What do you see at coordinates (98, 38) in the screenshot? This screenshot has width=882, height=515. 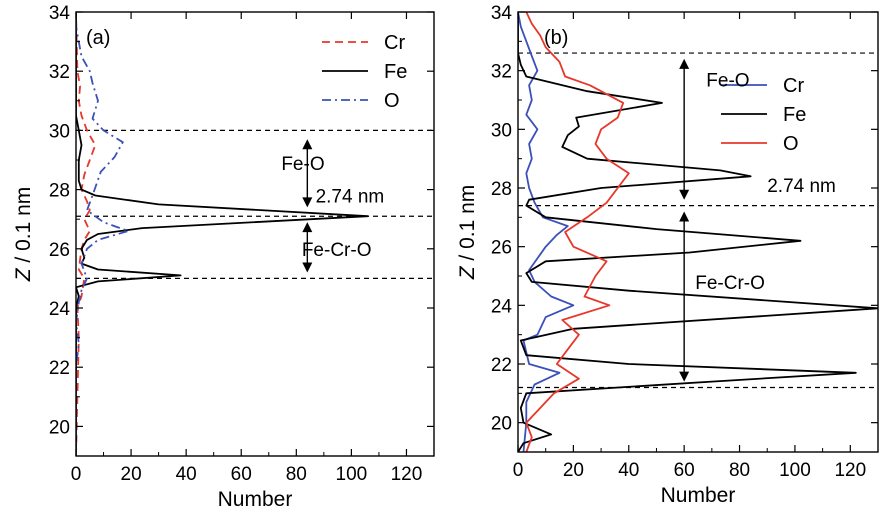 I see `panel-label: (a)` at bounding box center [98, 38].